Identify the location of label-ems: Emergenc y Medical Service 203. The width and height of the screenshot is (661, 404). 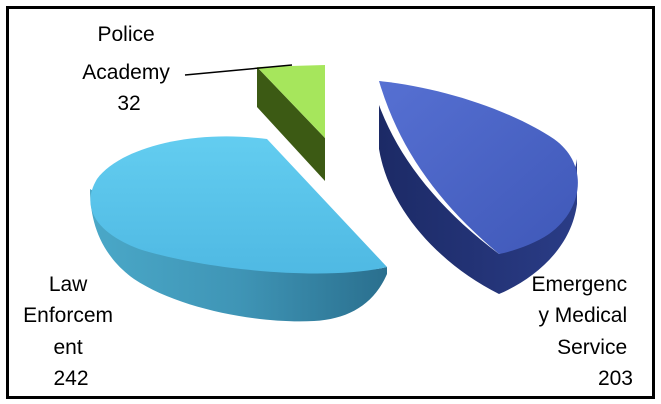
(582, 331).